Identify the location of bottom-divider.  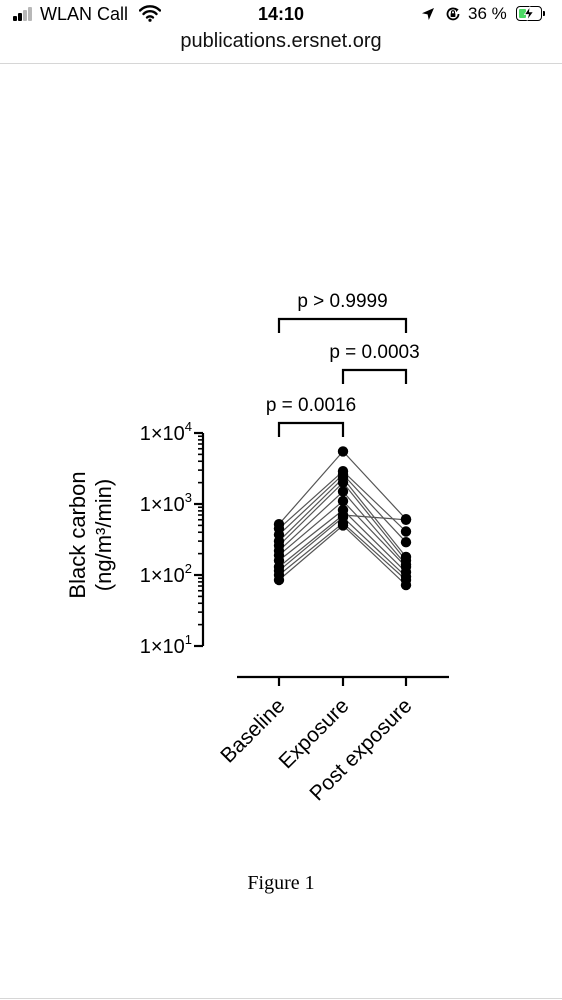
(281, 998).